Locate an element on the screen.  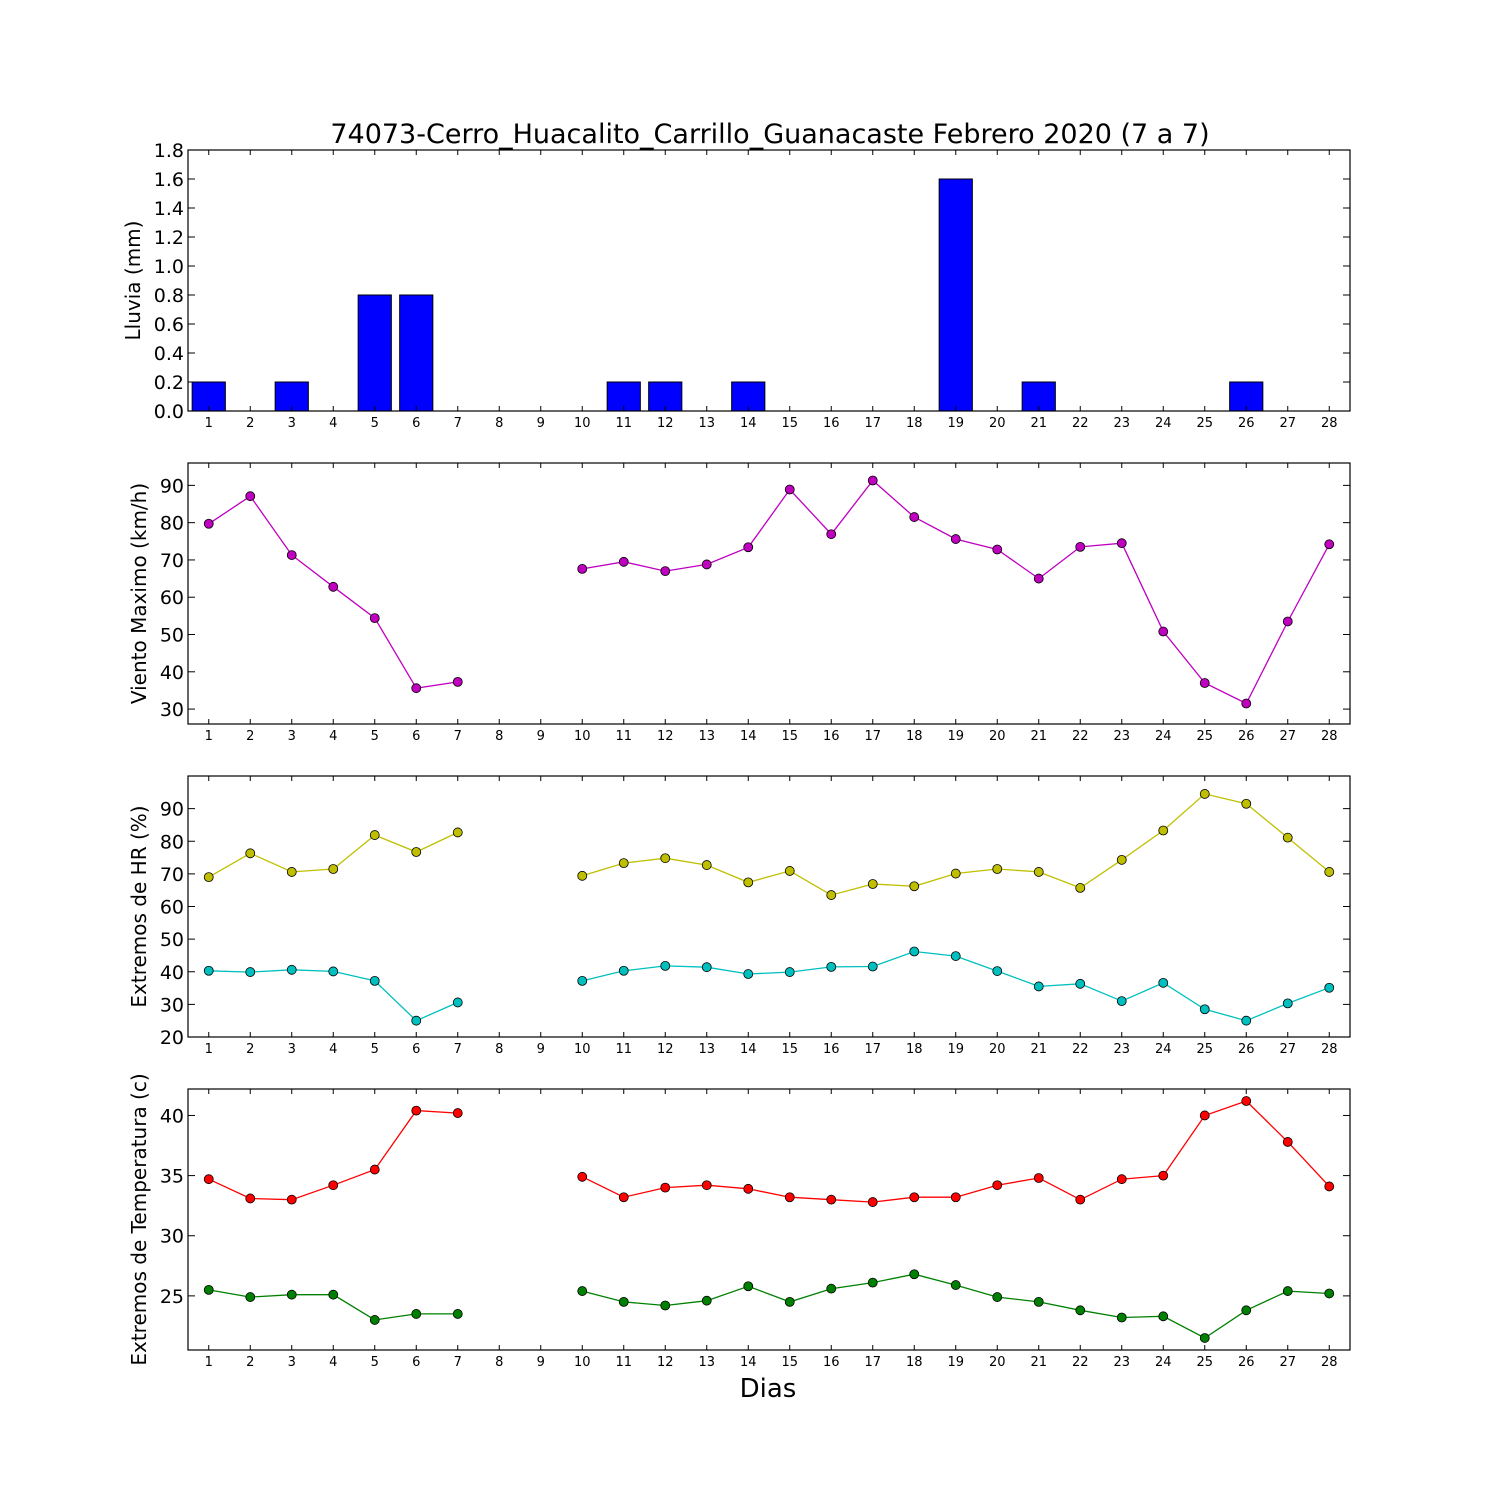
y-tick-label: 70 is located at coordinates (172, 875).